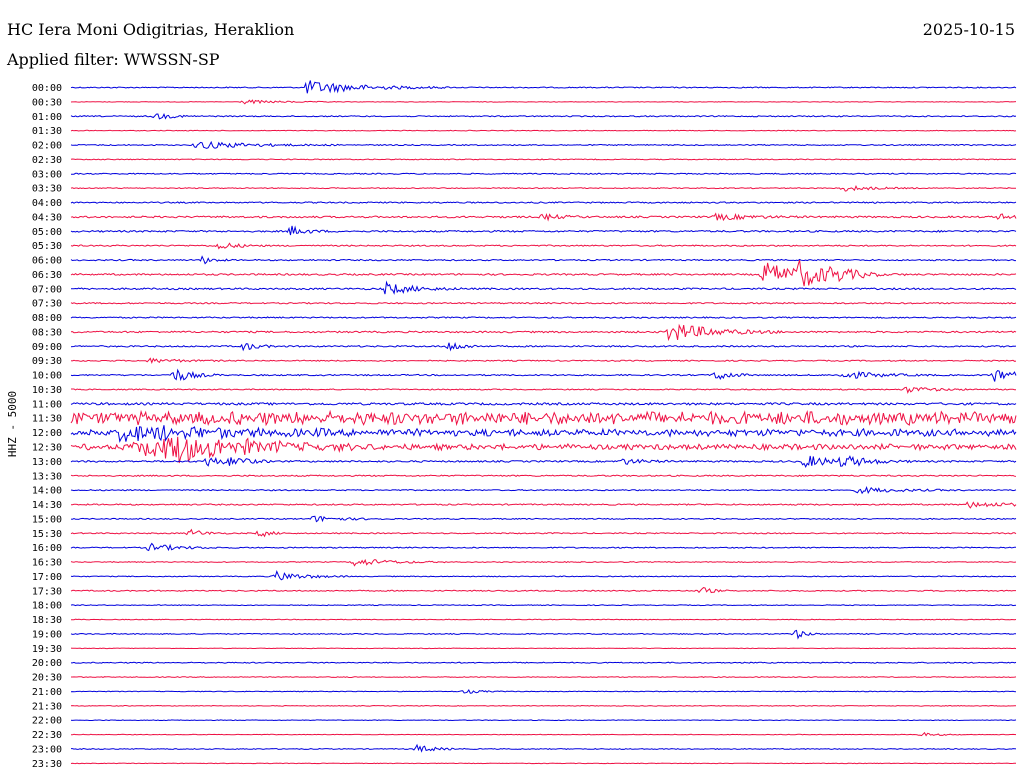 This screenshot has width=1024, height=780. Describe the element at coordinates (47, 88) in the screenshot. I see `tick-label-0000: 00:00` at that location.